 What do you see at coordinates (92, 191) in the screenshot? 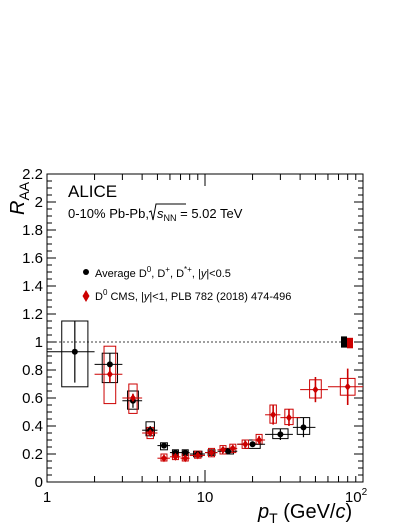
I see `experiment-label: ALICE` at bounding box center [92, 191].